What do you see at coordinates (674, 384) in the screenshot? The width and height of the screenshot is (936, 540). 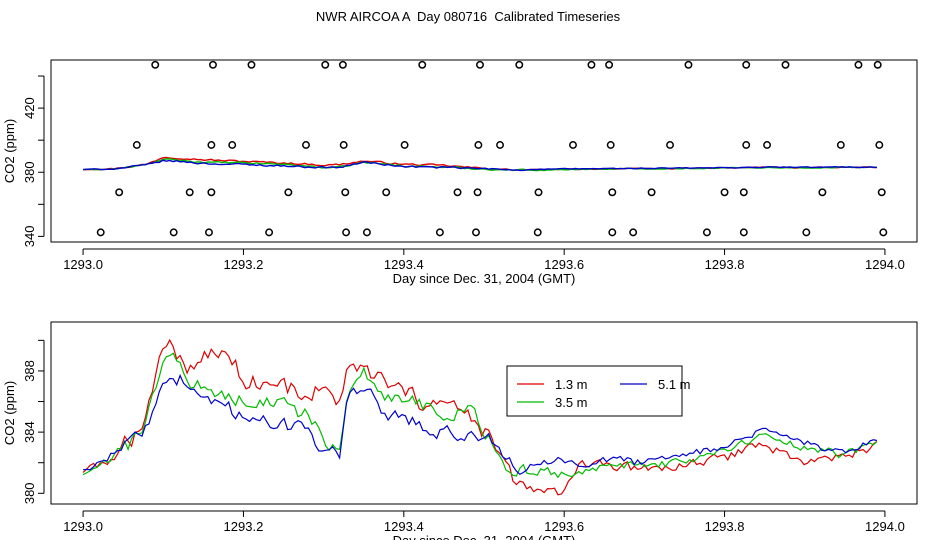 I see `legend-label: 5.1 m` at bounding box center [674, 384].